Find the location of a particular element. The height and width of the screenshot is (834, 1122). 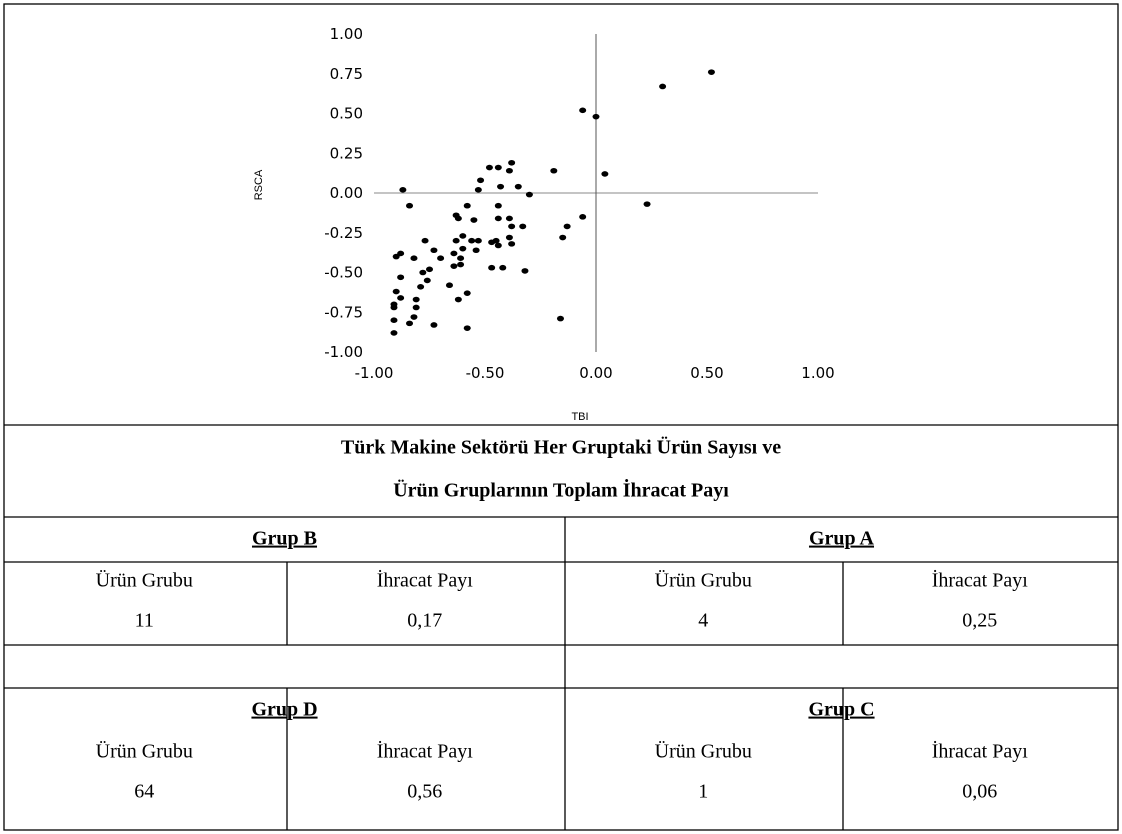

x-tick-label: 0.00 is located at coordinates (595, 373).